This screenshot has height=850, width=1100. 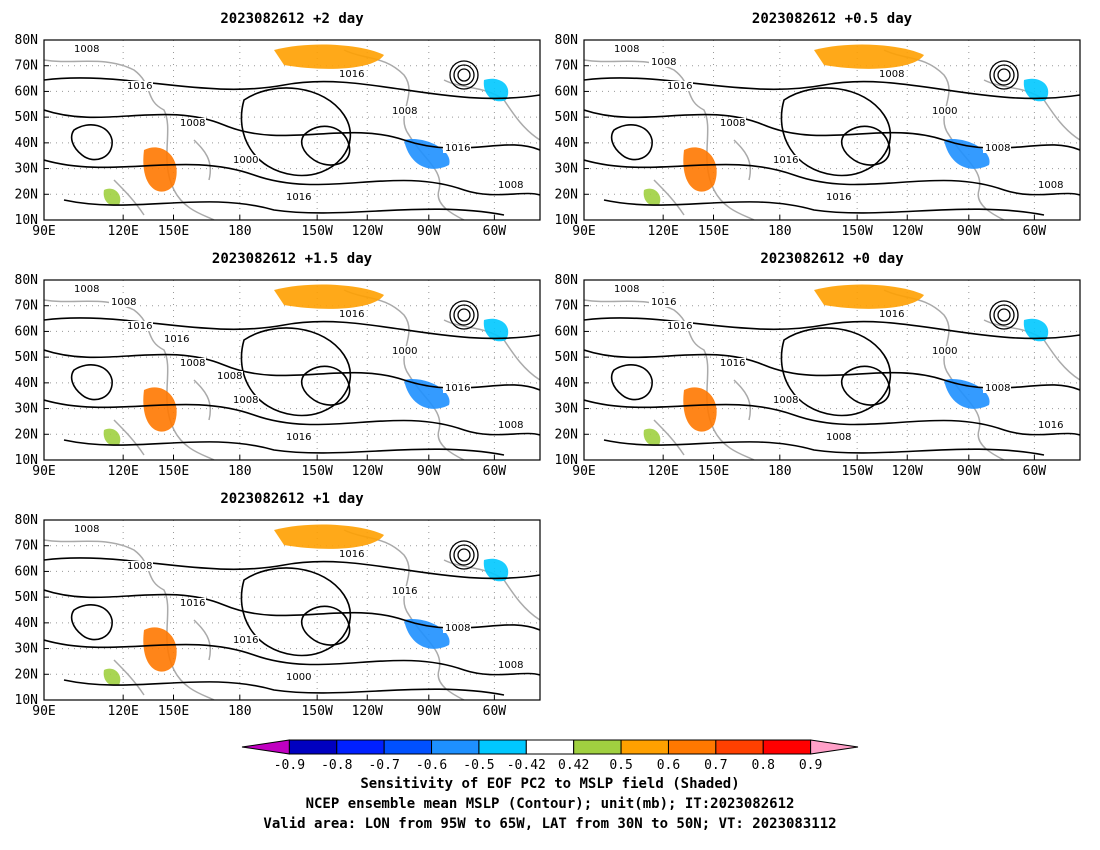 What do you see at coordinates (26, 357) in the screenshot?
I see `y-tick-label: 50N` at bounding box center [26, 357].